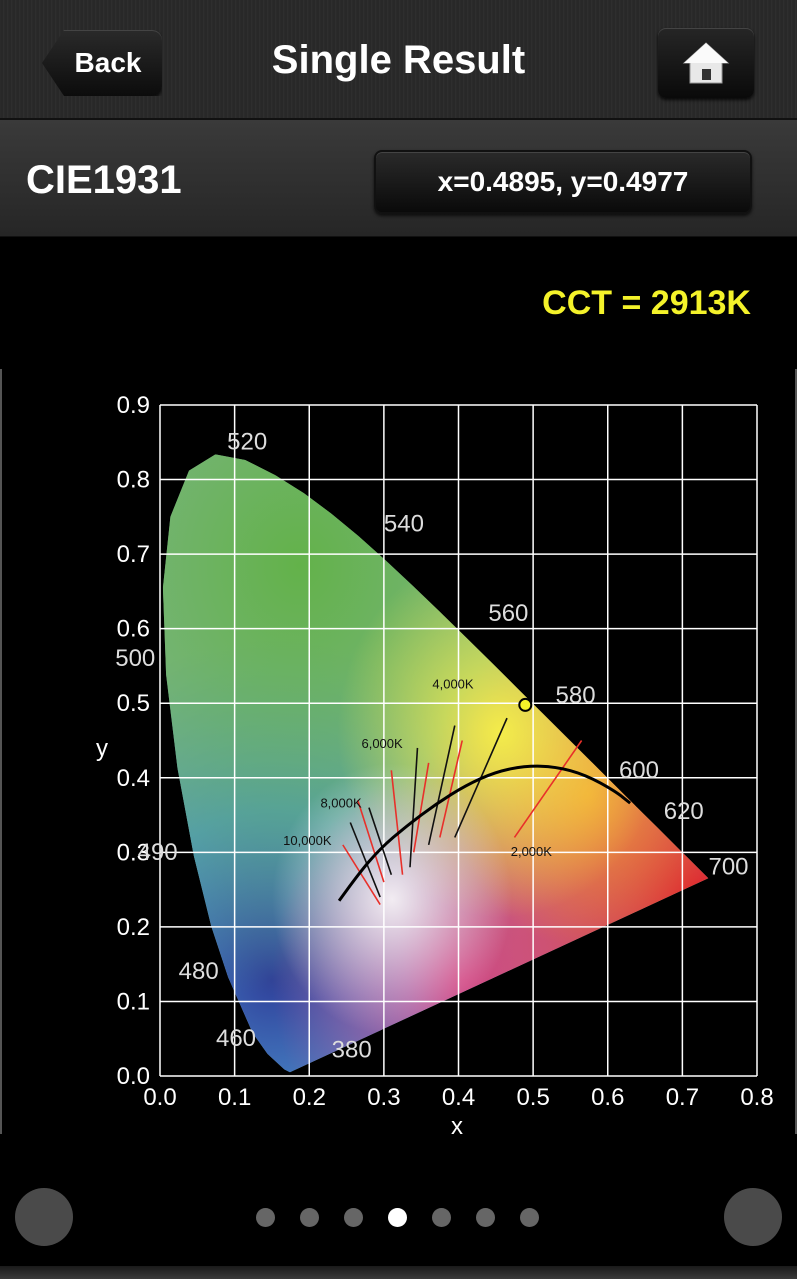 The width and height of the screenshot is (797, 1279). What do you see at coordinates (484, 833) in the screenshot?
I see `planckian-locus` at bounding box center [484, 833].